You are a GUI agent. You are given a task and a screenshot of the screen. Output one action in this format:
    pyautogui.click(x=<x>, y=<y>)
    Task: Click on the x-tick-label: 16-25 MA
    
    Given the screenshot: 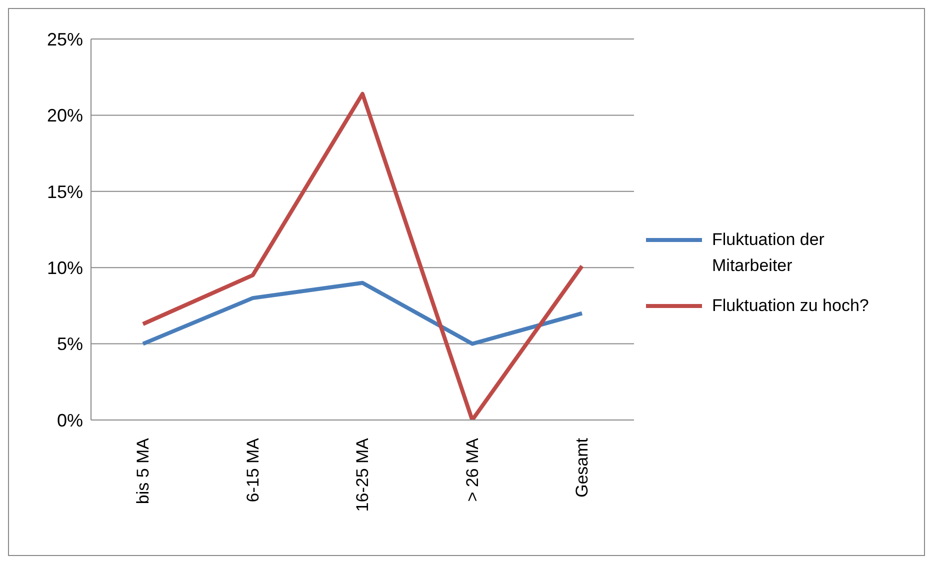 What is the action you would take?
    pyautogui.click(x=362, y=474)
    